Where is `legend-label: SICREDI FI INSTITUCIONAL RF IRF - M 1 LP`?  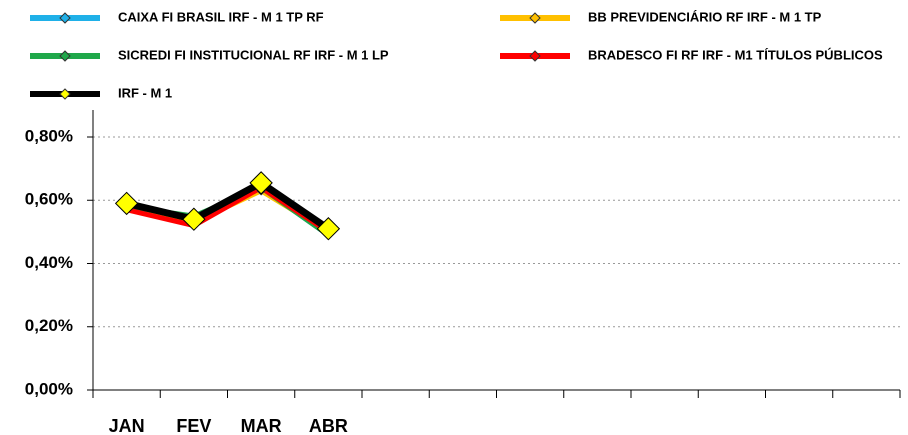
legend-label: SICREDI FI INSTITUCIONAL RF IRF - M 1 LP is located at coordinates (253, 54).